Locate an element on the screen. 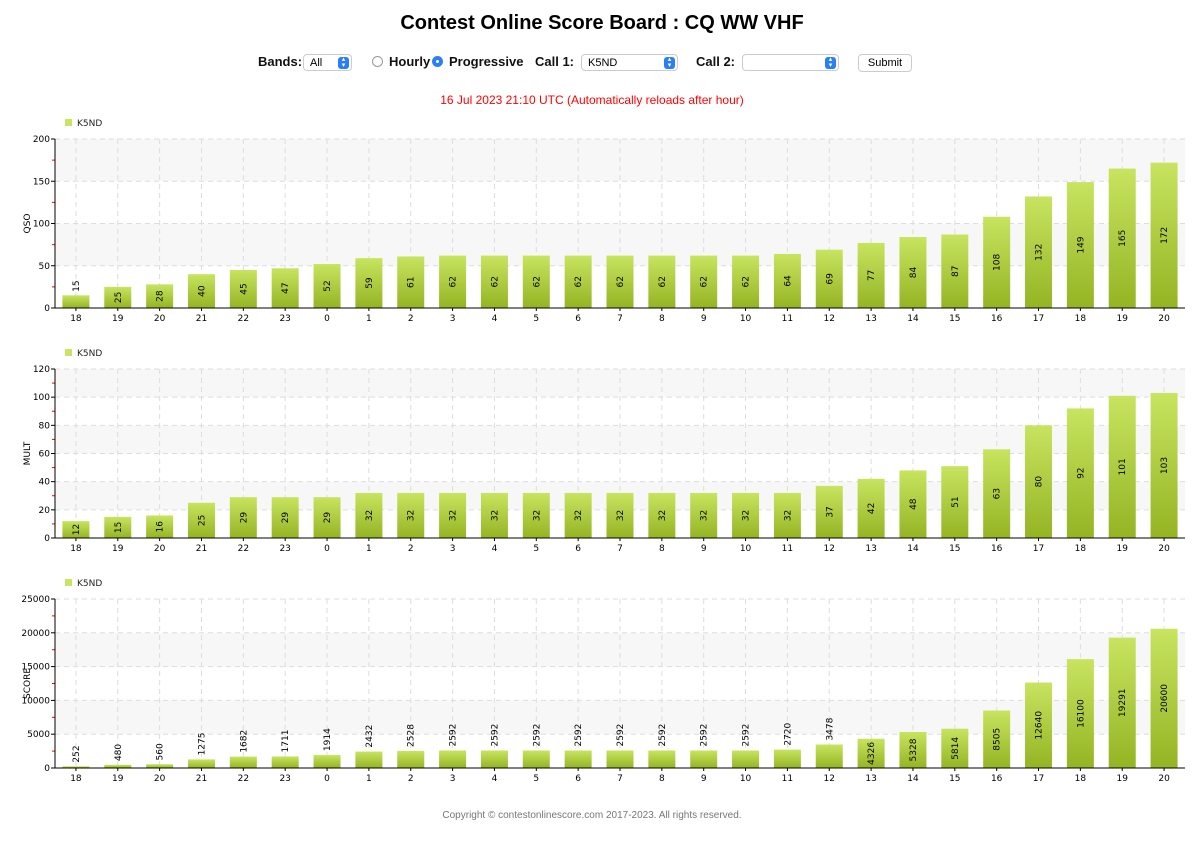 This screenshot has width=1204, height=845. bands-value: All is located at coordinates (316, 63).